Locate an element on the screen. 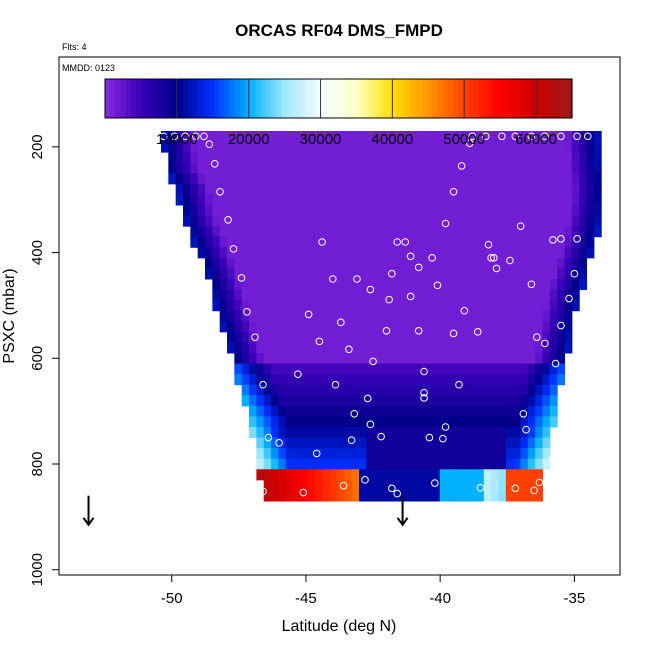 The image size is (650, 655). arrow-head is located at coordinates (88, 522).